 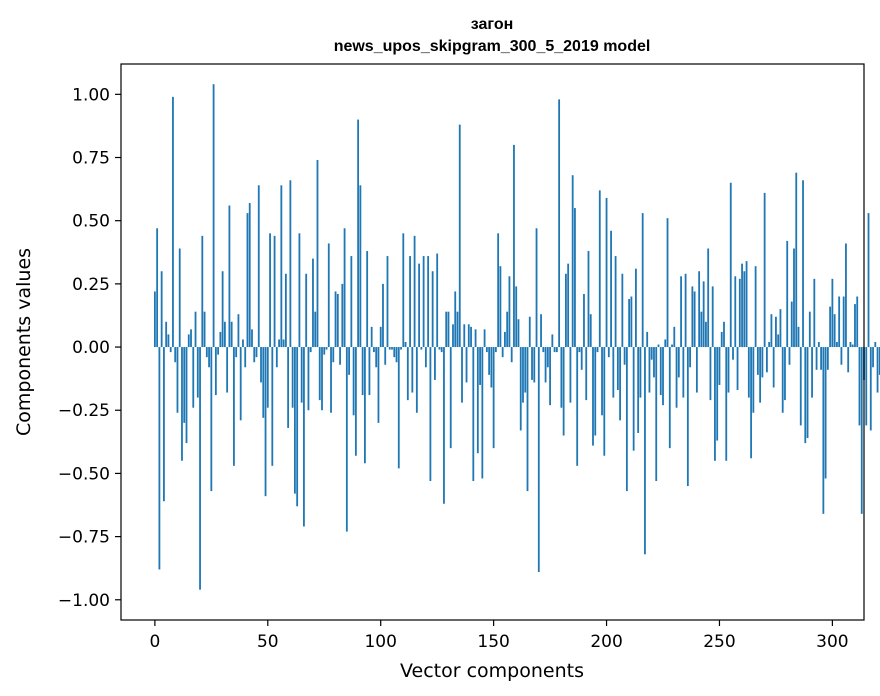 What do you see at coordinates (606, 642) in the screenshot?
I see `x-tick-label: 200` at bounding box center [606, 642].